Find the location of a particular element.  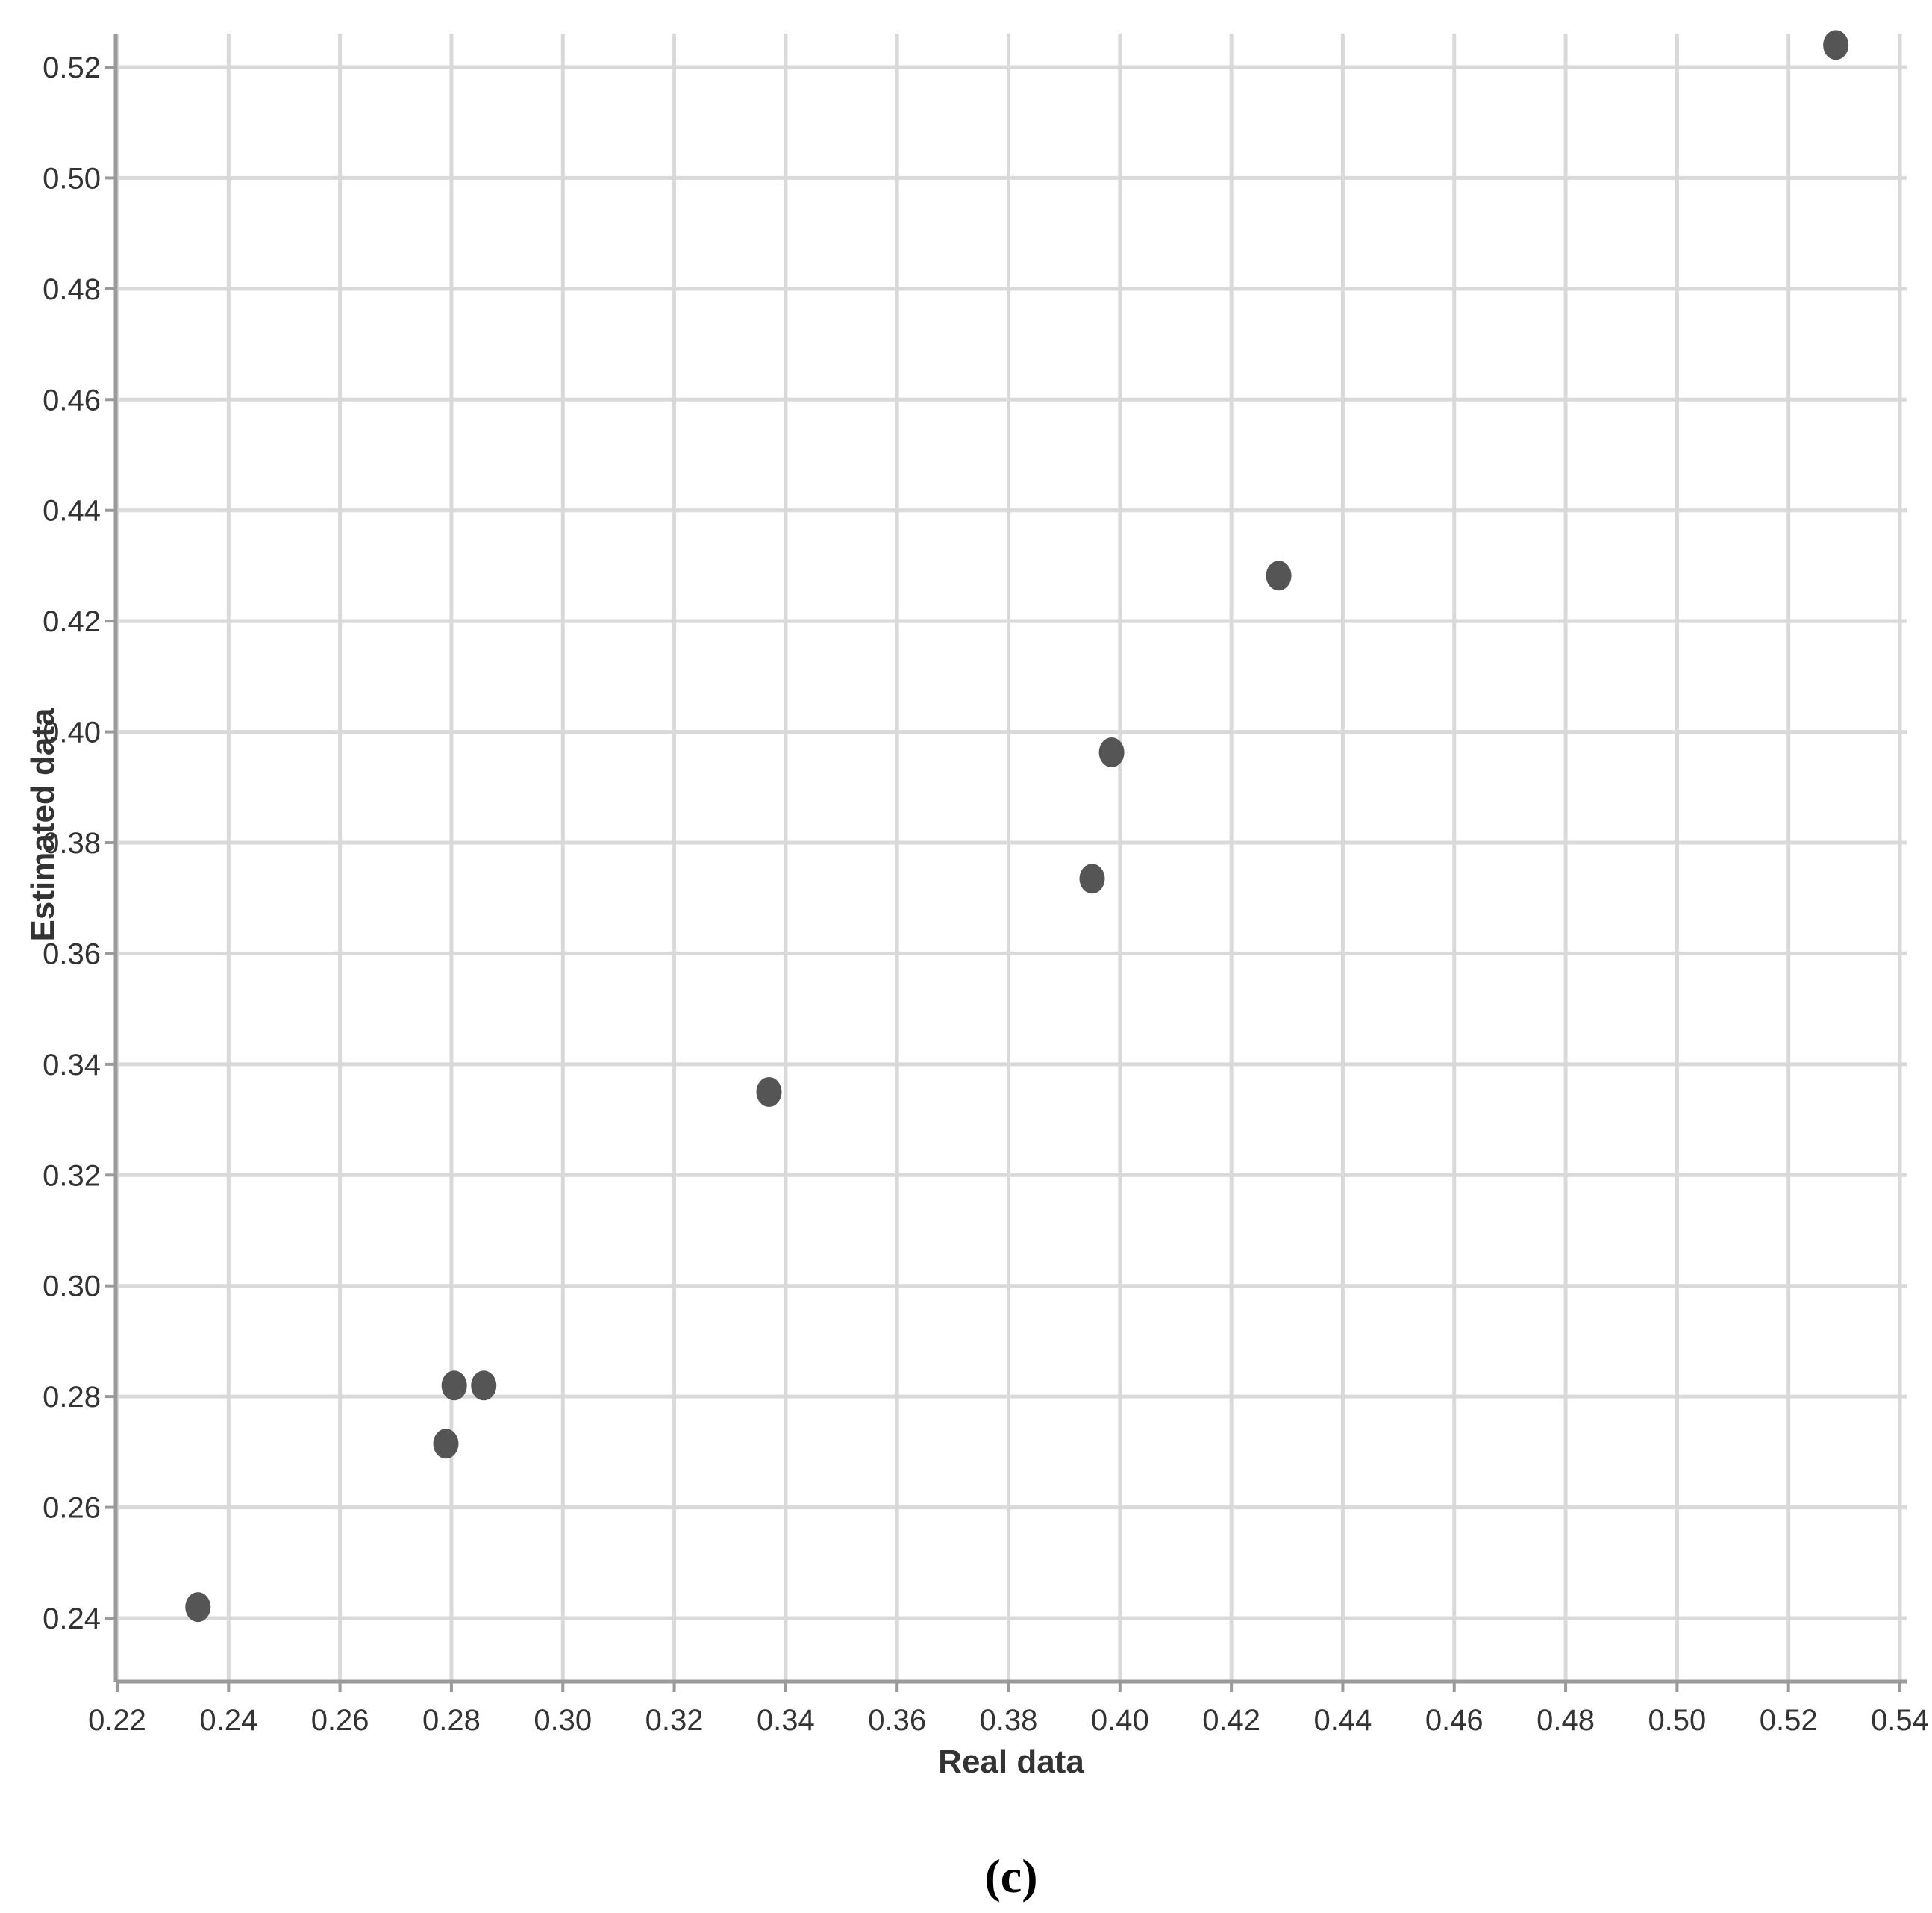

y-tick-label: 0.48 is located at coordinates (72, 290).